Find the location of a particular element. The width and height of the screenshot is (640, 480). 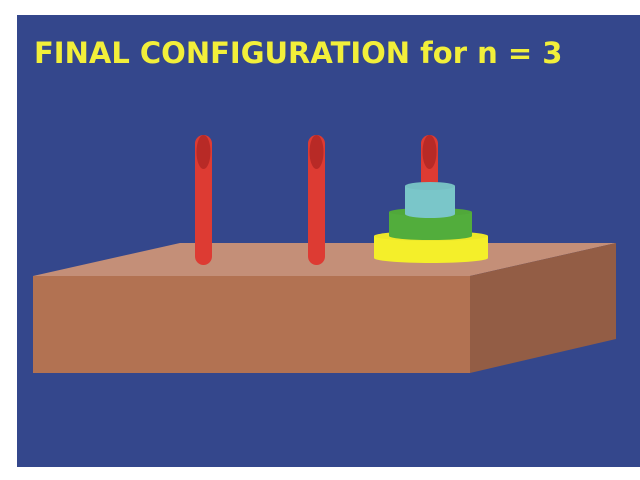

left-peg is located at coordinates (203, 200).